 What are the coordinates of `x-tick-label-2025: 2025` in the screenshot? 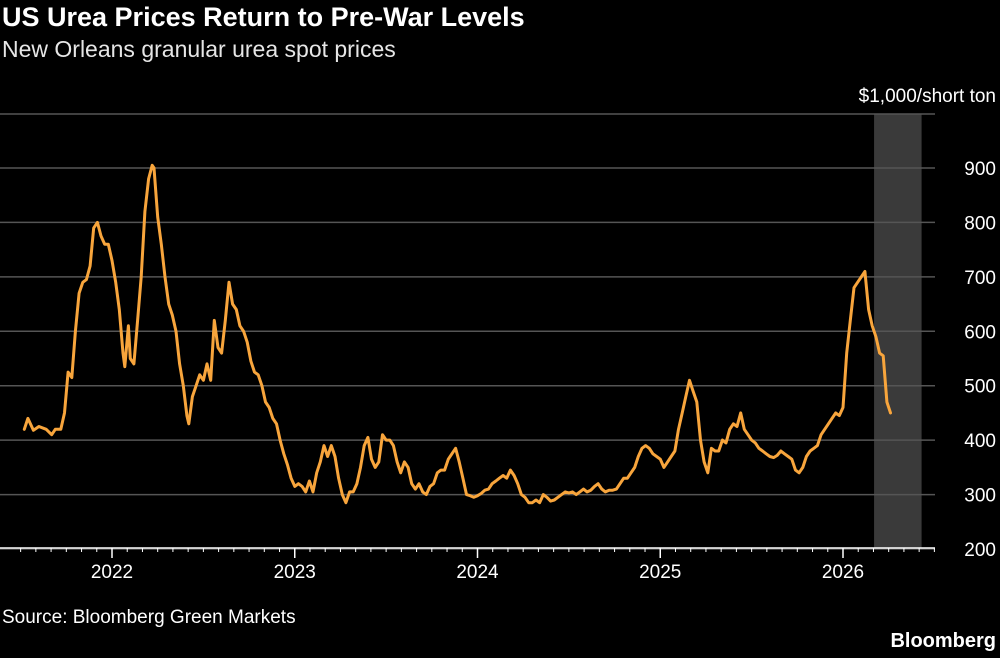 It's located at (660, 572).